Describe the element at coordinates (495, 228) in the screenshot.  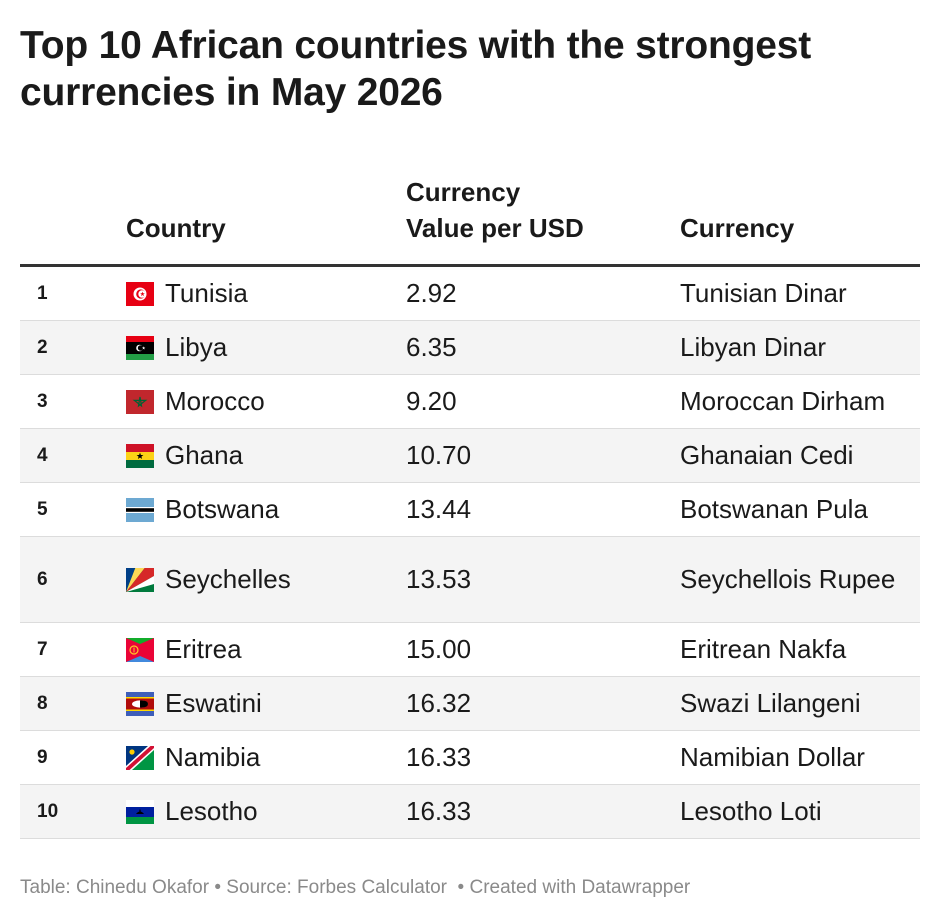
I see `column-header-value-line2: Value per USD` at that location.